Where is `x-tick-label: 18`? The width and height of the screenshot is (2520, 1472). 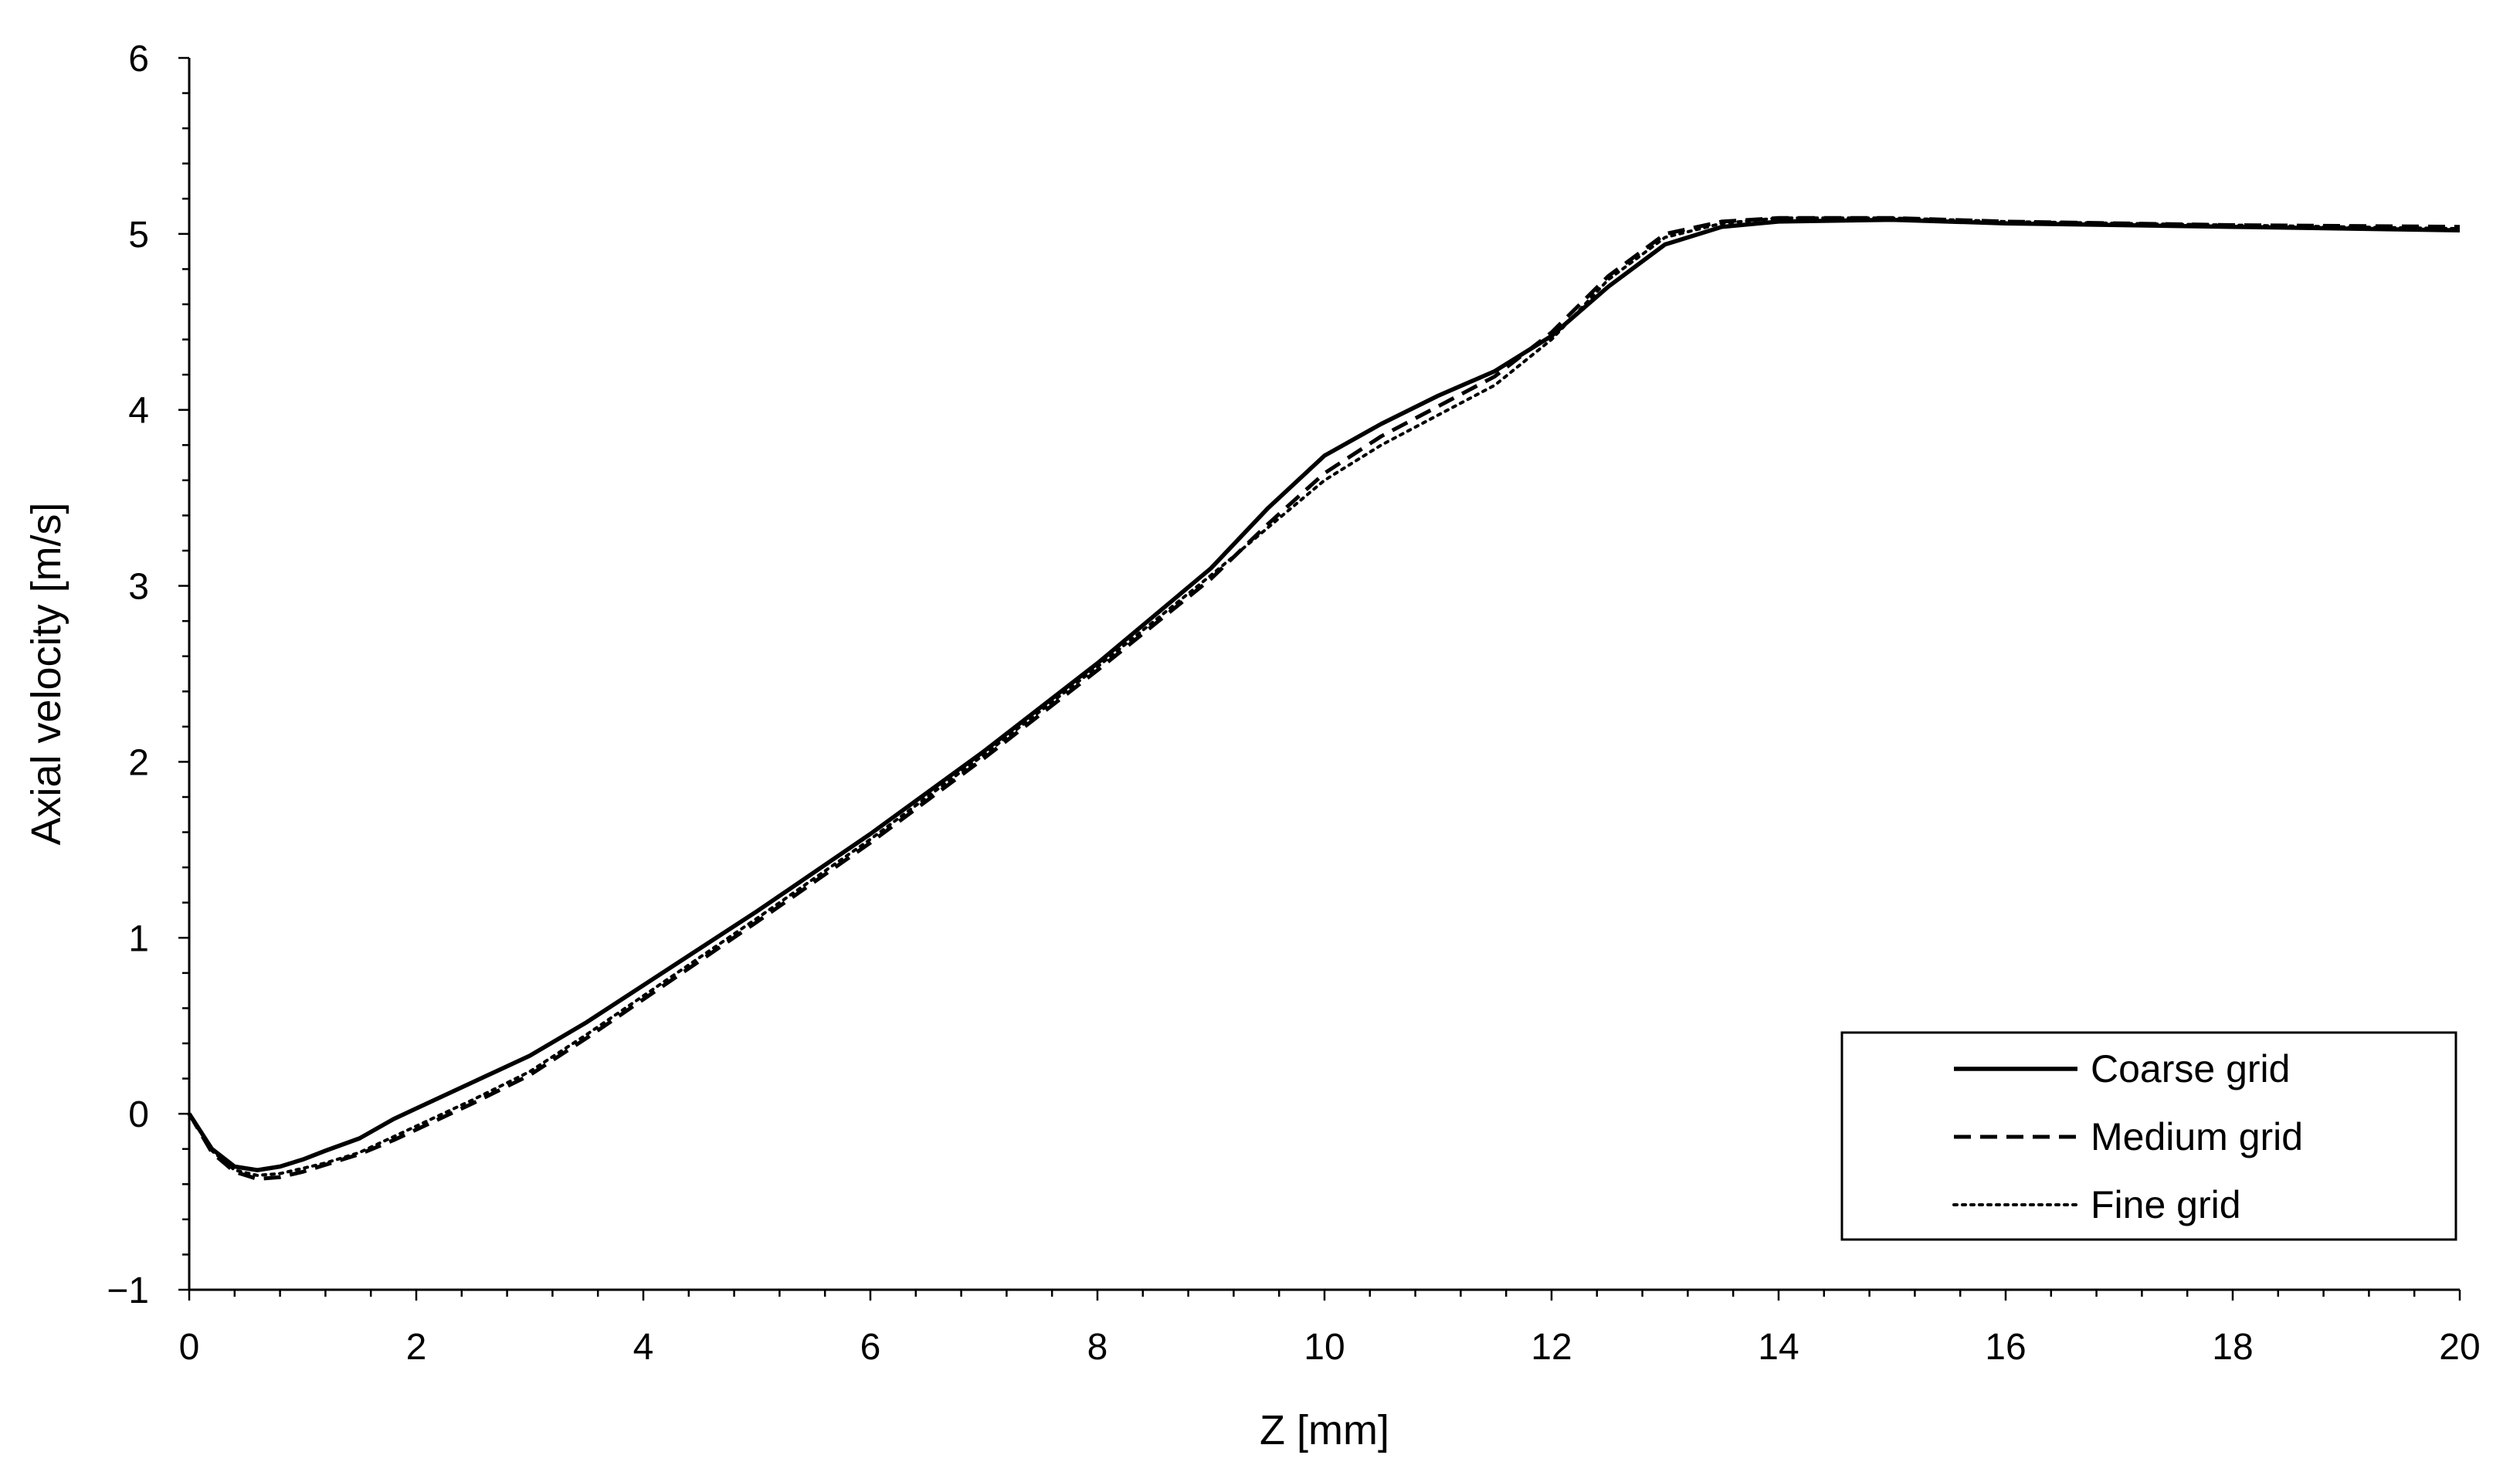 x-tick-label: 18 is located at coordinates (2232, 1347).